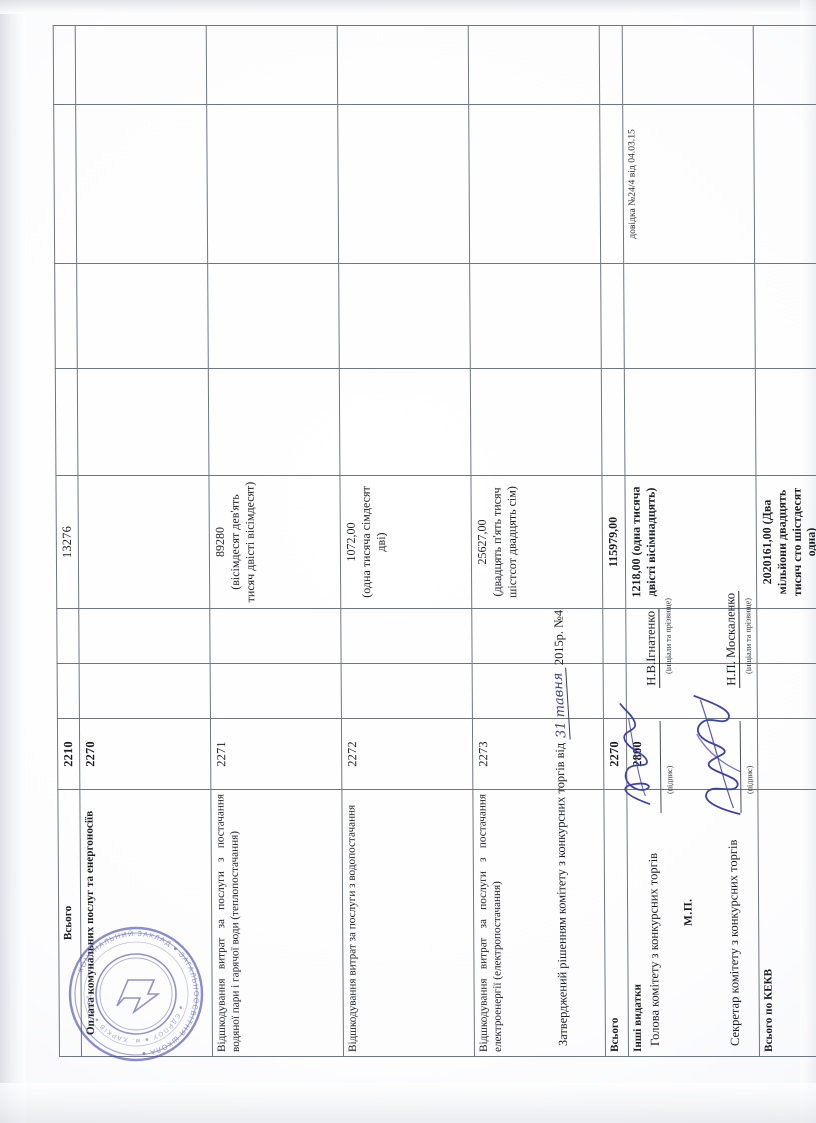  Describe the element at coordinates (732, 639) in the screenshot. I see `signature-name: Н.П. Москаленко` at that location.